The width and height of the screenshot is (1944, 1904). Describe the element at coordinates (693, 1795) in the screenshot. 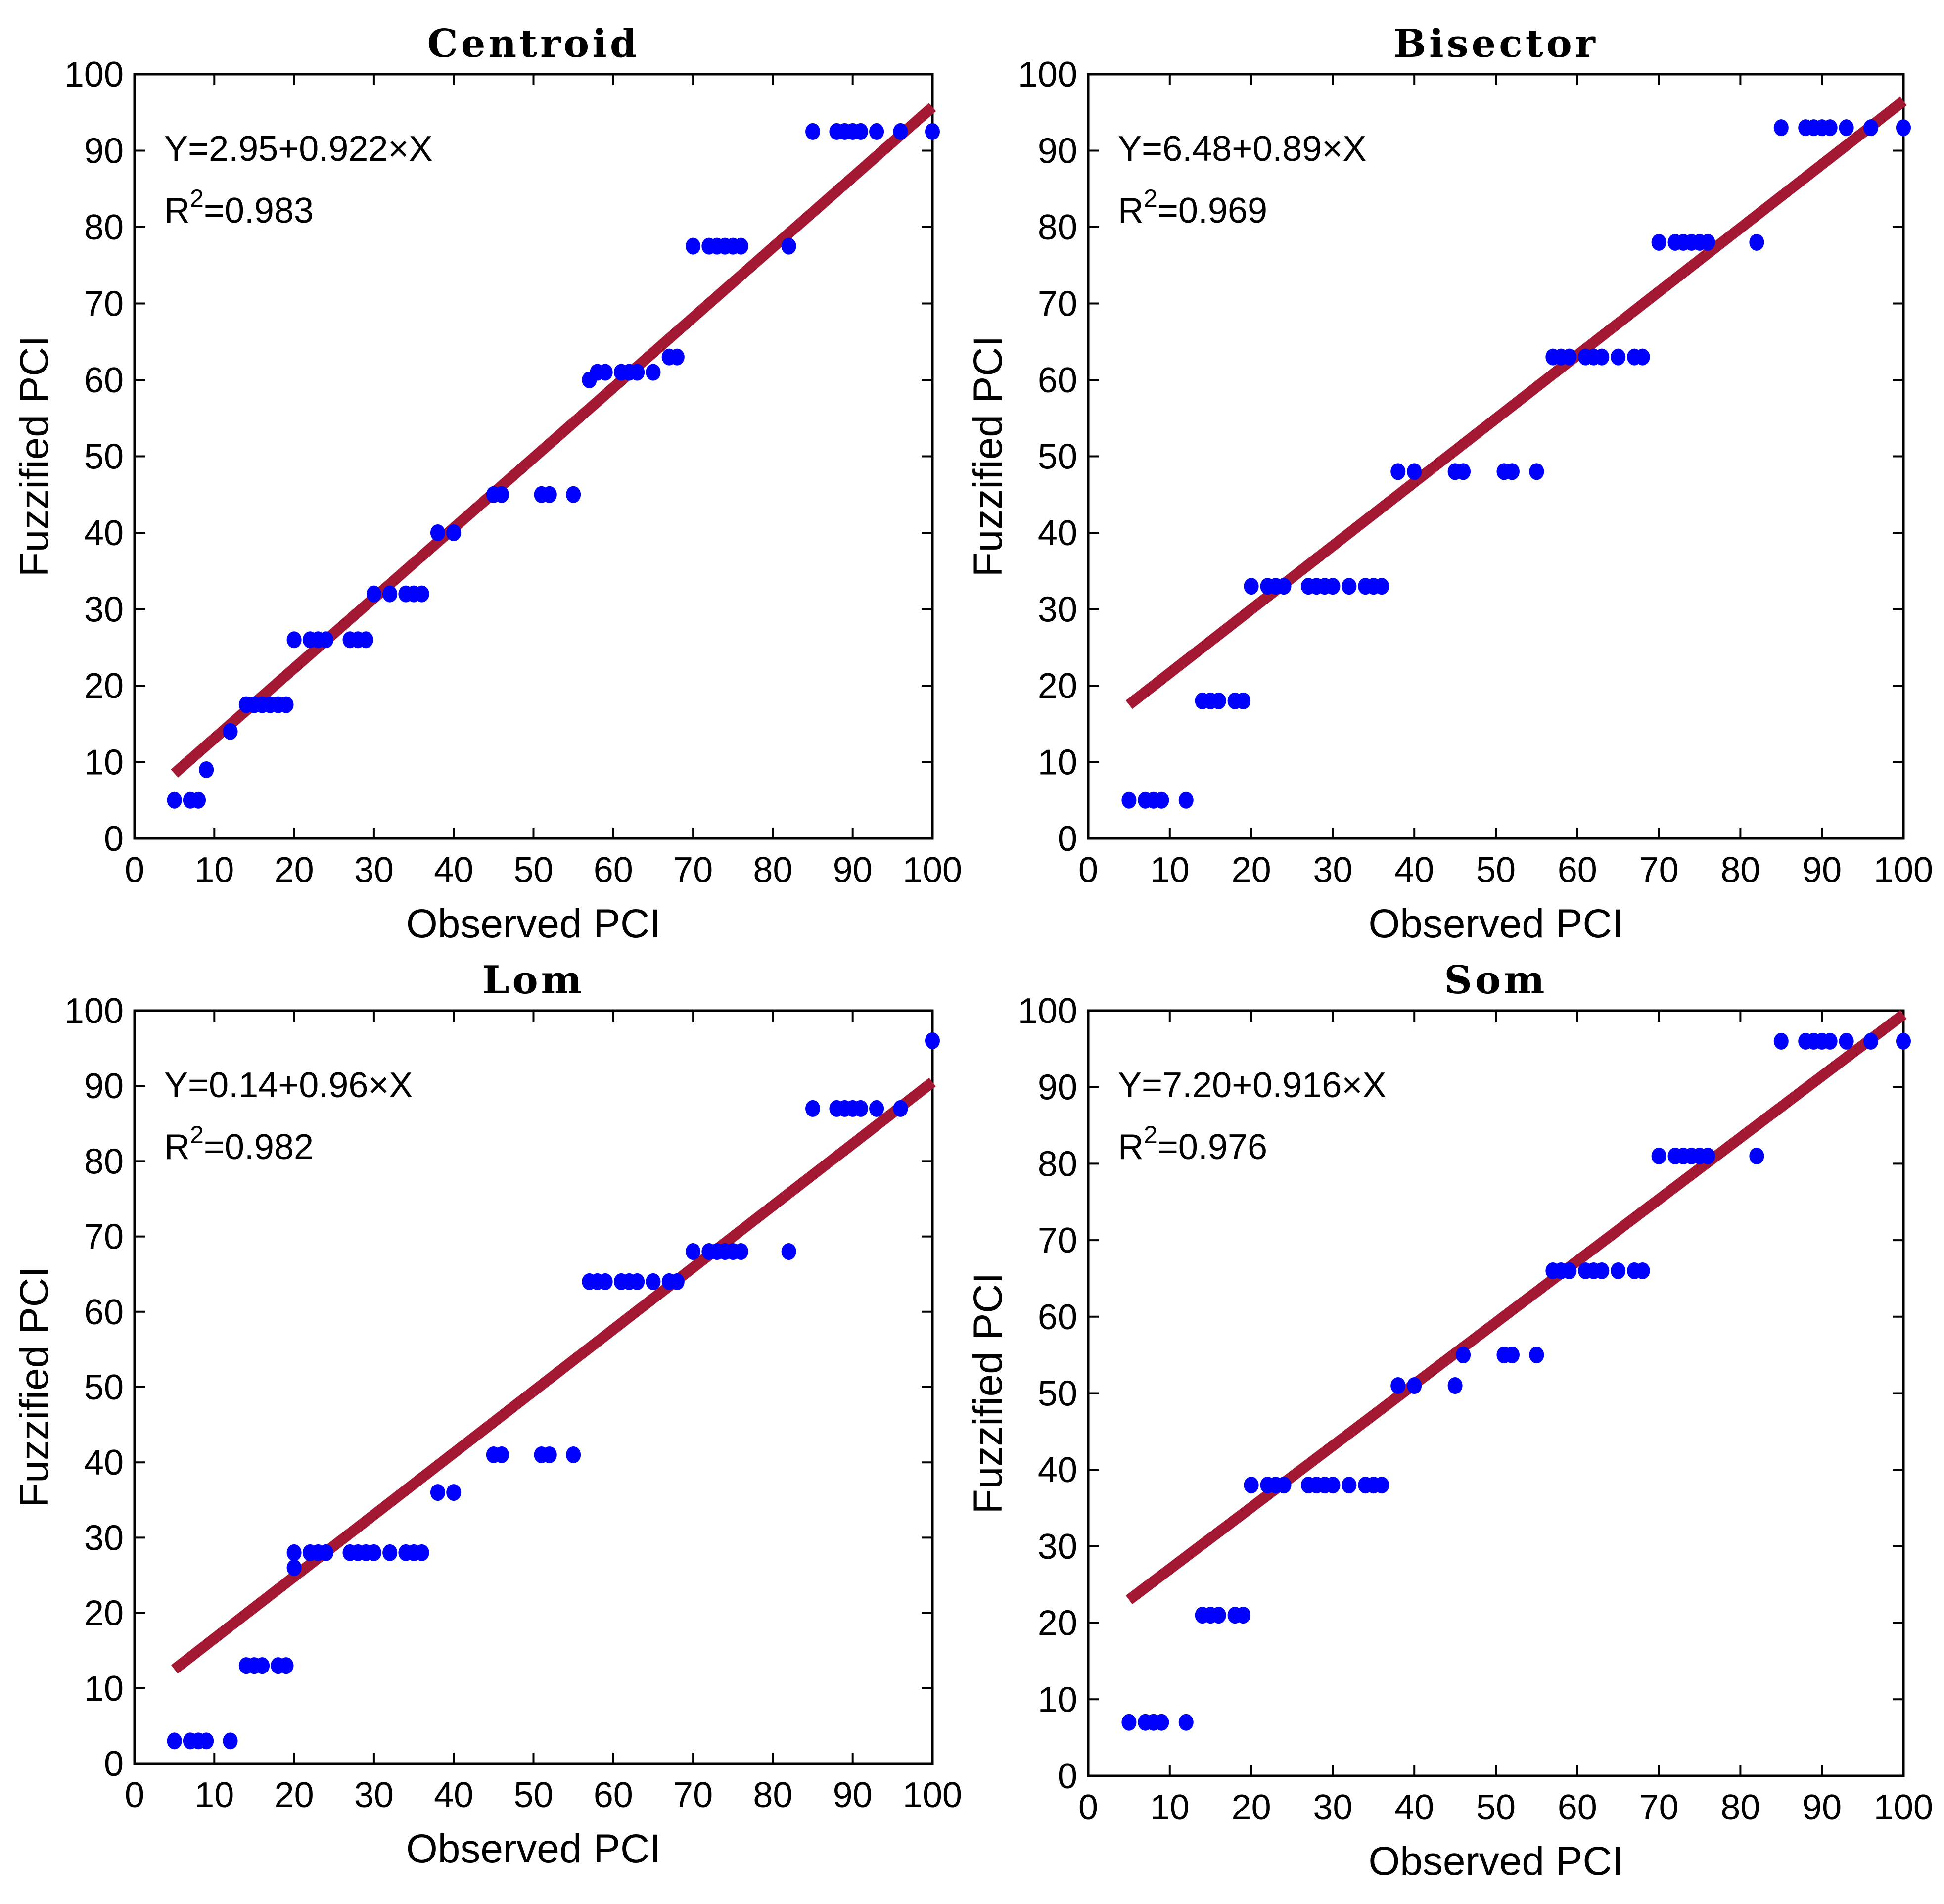

I see `x-tick-label: 70` at that location.